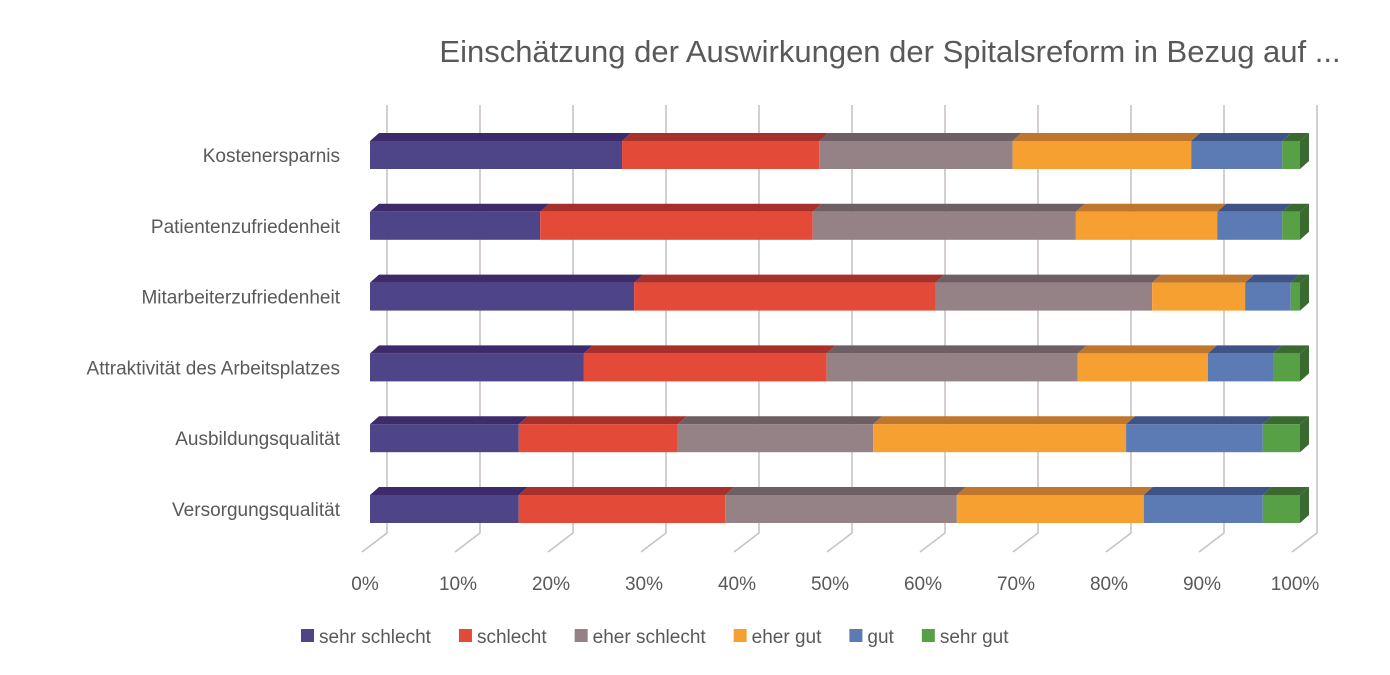 This screenshot has width=1390, height=675. I want to click on legend-item: schlecht, so click(502, 637).